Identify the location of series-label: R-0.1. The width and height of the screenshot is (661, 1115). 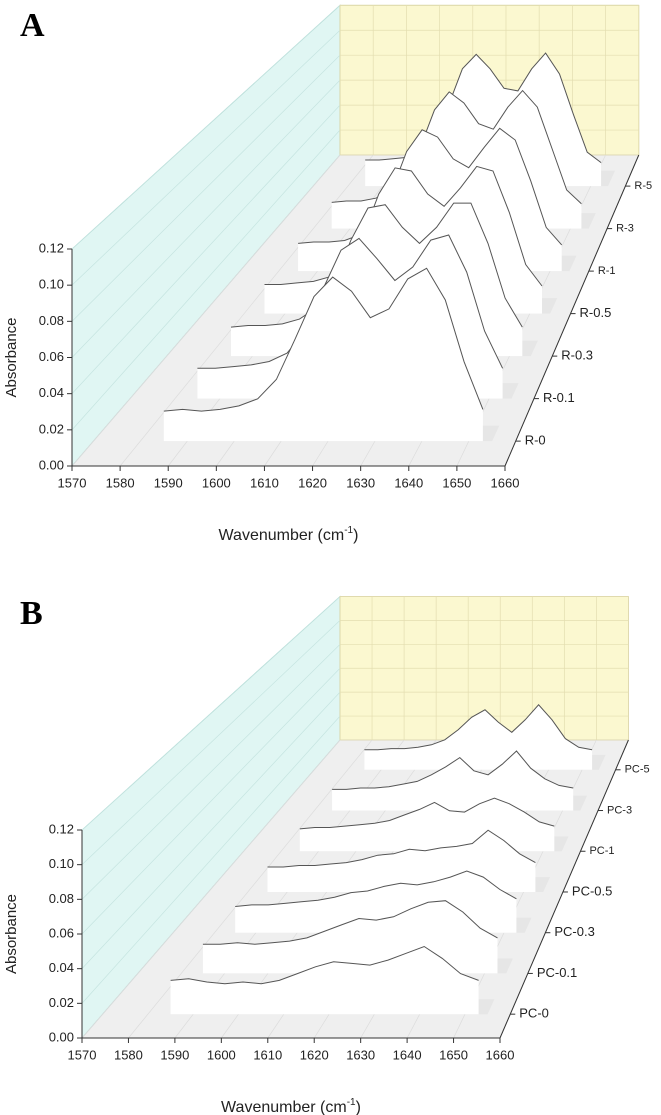
(559, 397).